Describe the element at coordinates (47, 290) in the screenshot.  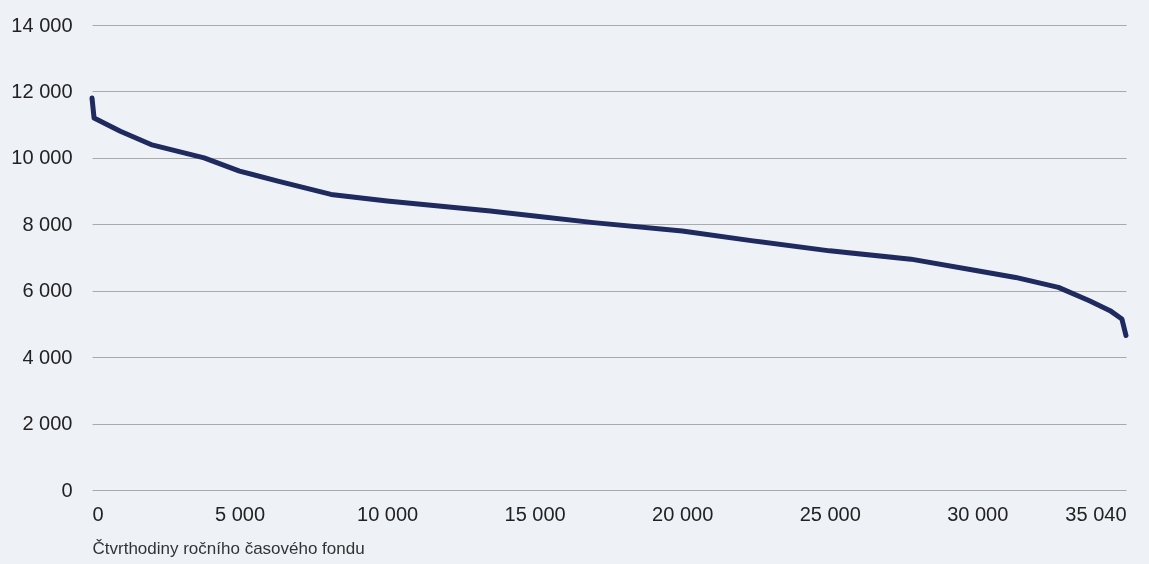
I see `y-tick-label: 6 000` at that location.